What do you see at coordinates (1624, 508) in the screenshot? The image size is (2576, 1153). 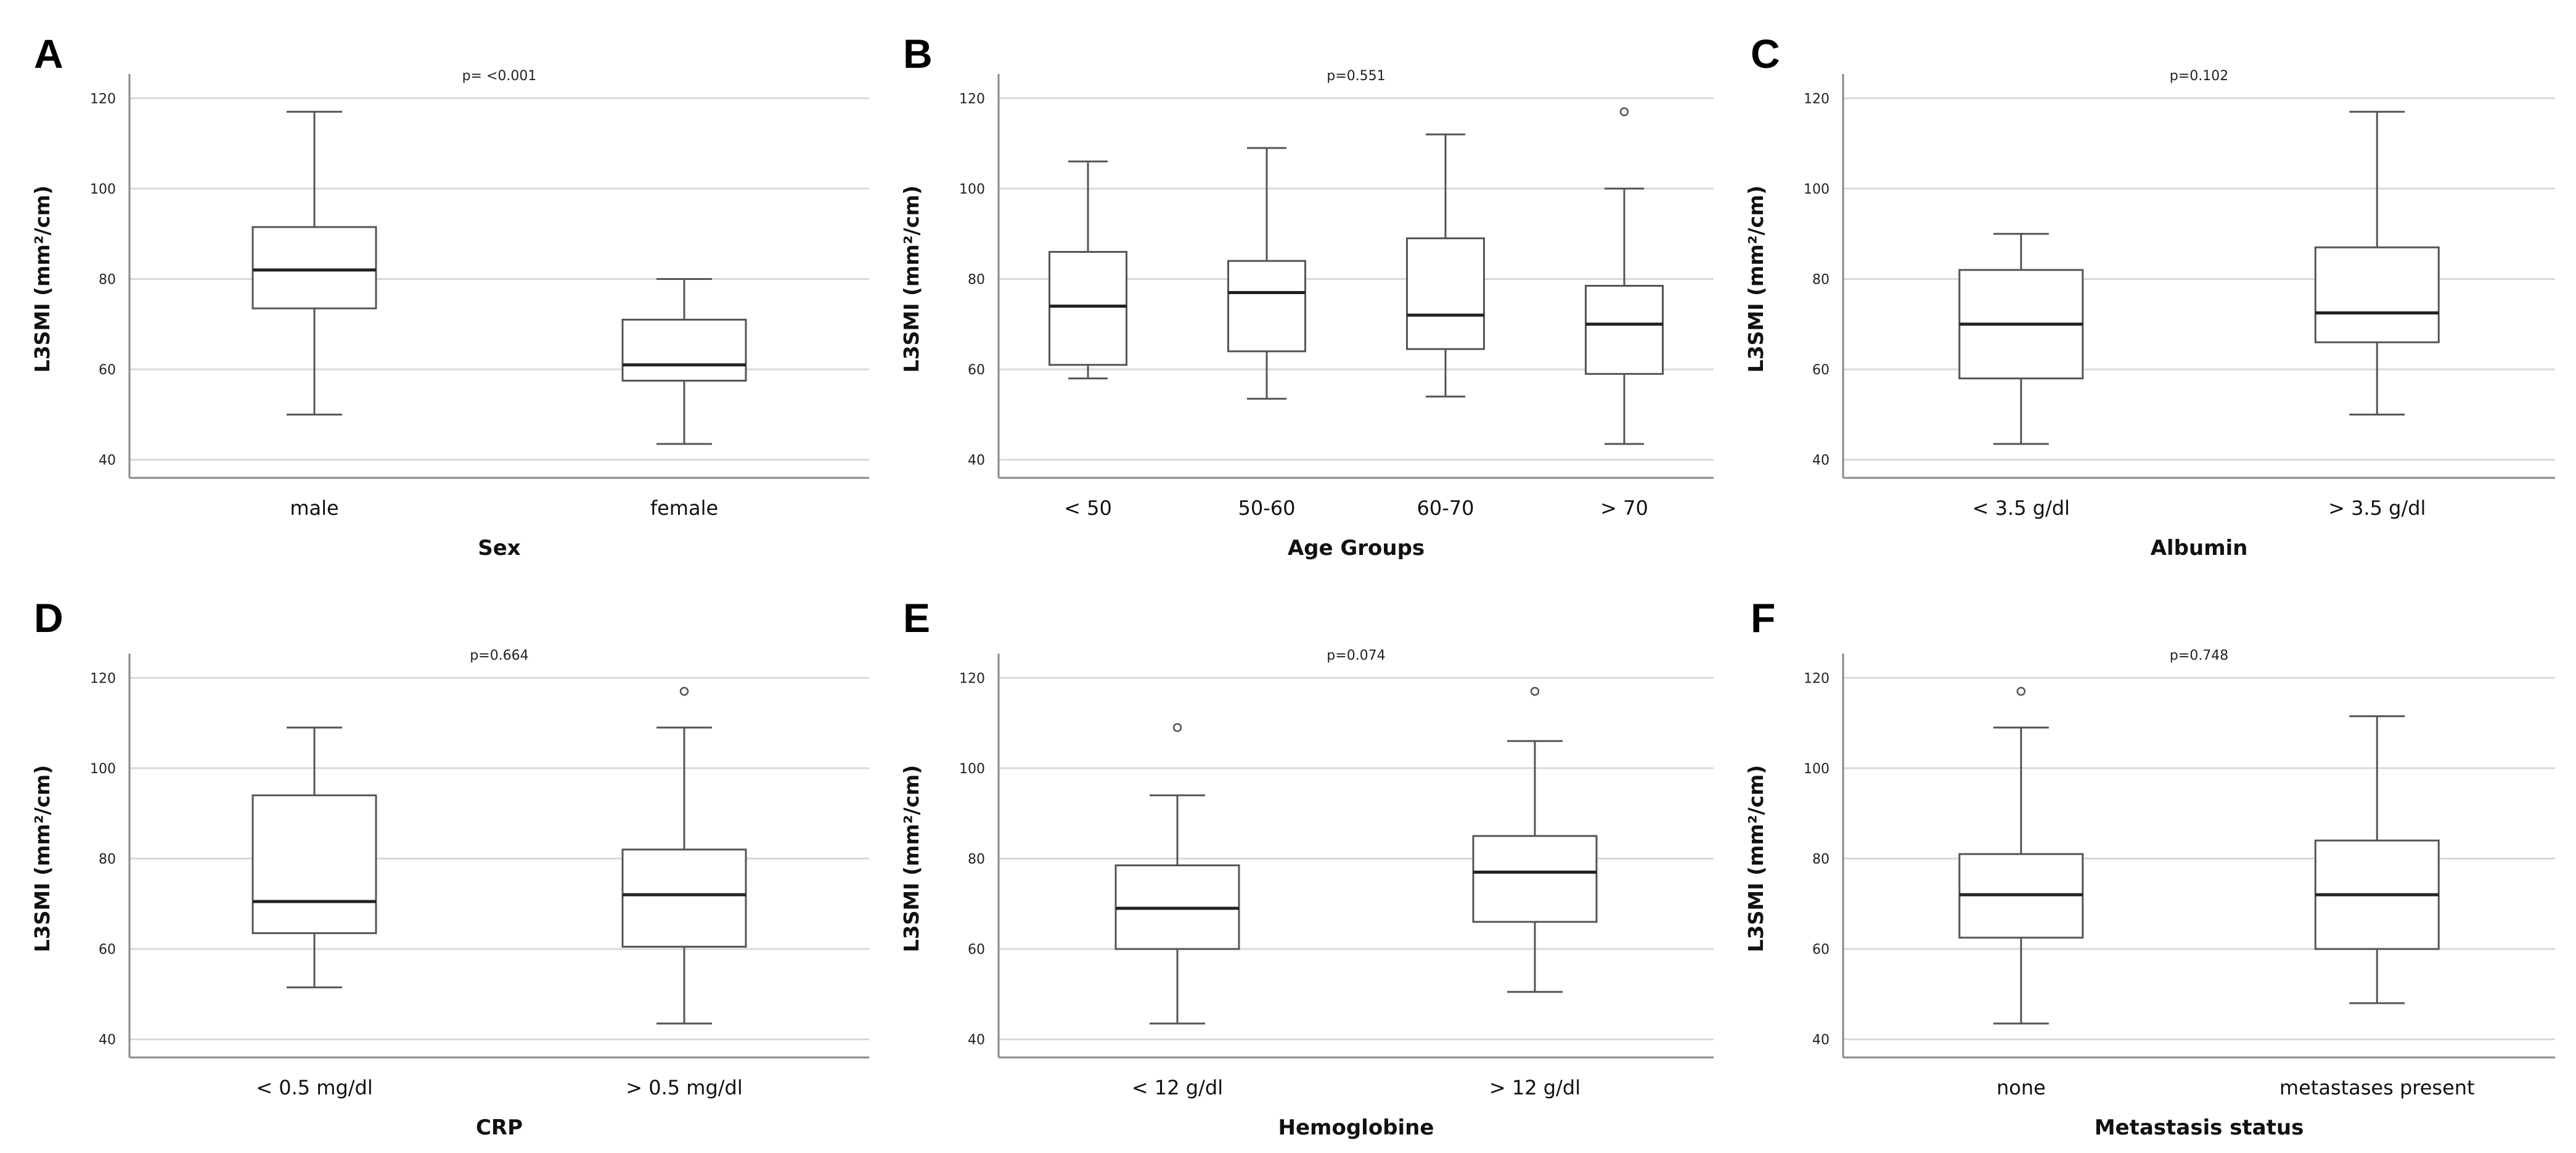 I see `category-label: > 70` at bounding box center [1624, 508].